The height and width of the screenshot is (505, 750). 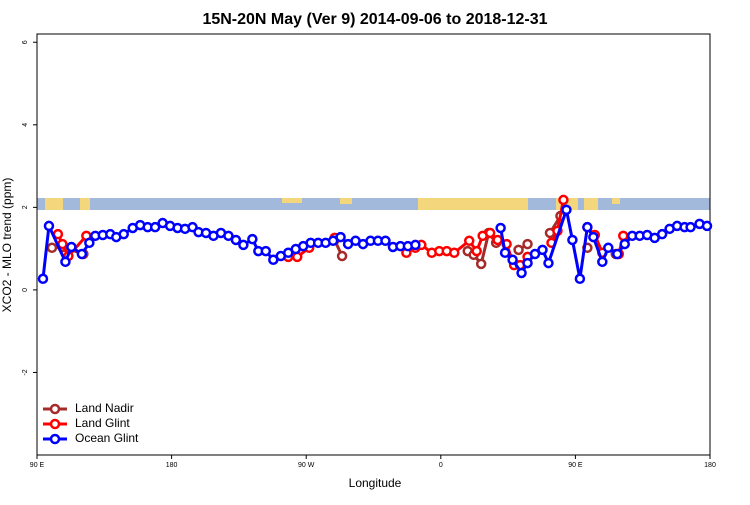 I want to click on y-axis-label: XCO2 - MLO trend (ppm), so click(x=7, y=245).